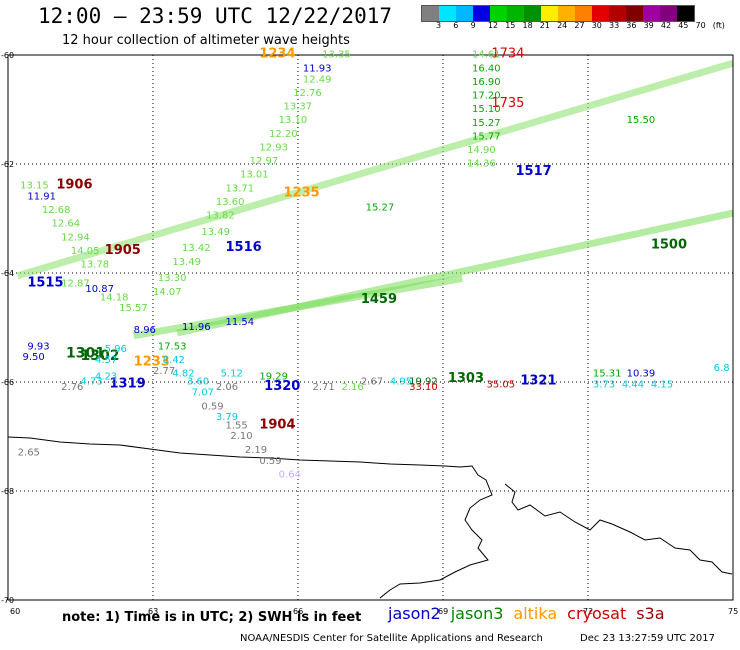 The height and width of the screenshot is (650, 740). I want to click on wave-height-label: 13.78, so click(95, 265).